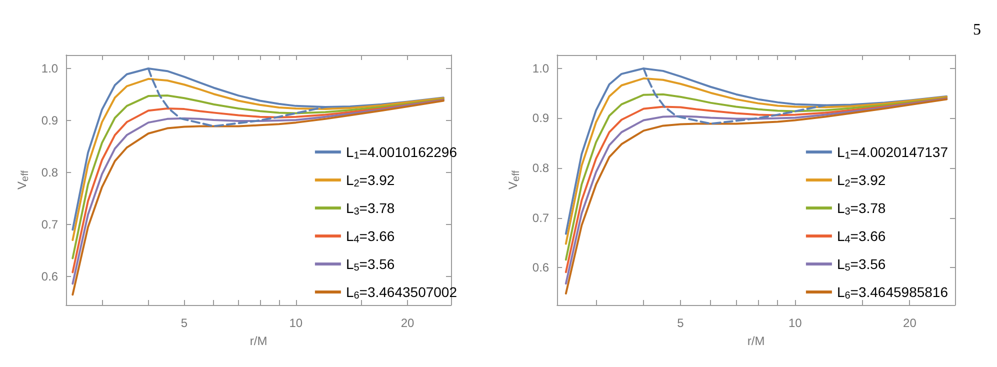 The width and height of the screenshot is (997, 367). What do you see at coordinates (977, 30) in the screenshot?
I see `text: 5` at bounding box center [977, 30].